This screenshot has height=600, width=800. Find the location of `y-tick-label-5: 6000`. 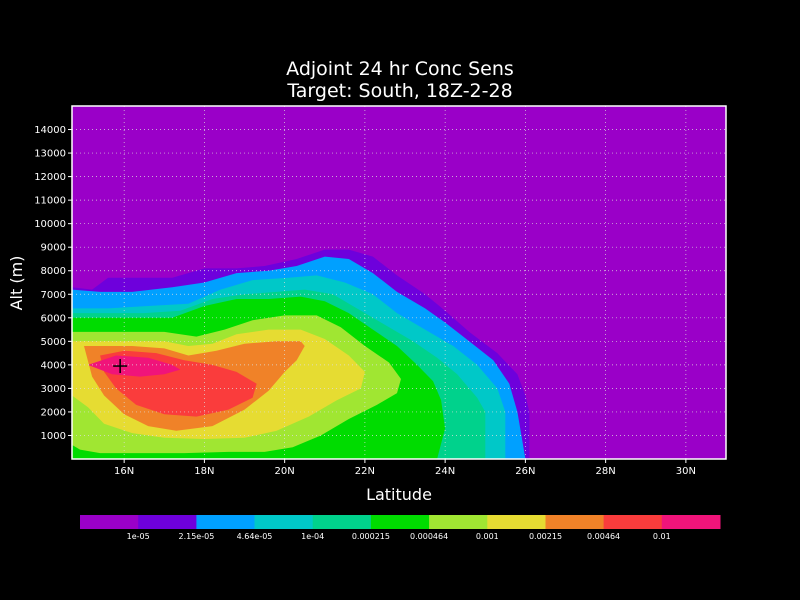

y-tick-label-5: 6000 is located at coordinates (53, 318).